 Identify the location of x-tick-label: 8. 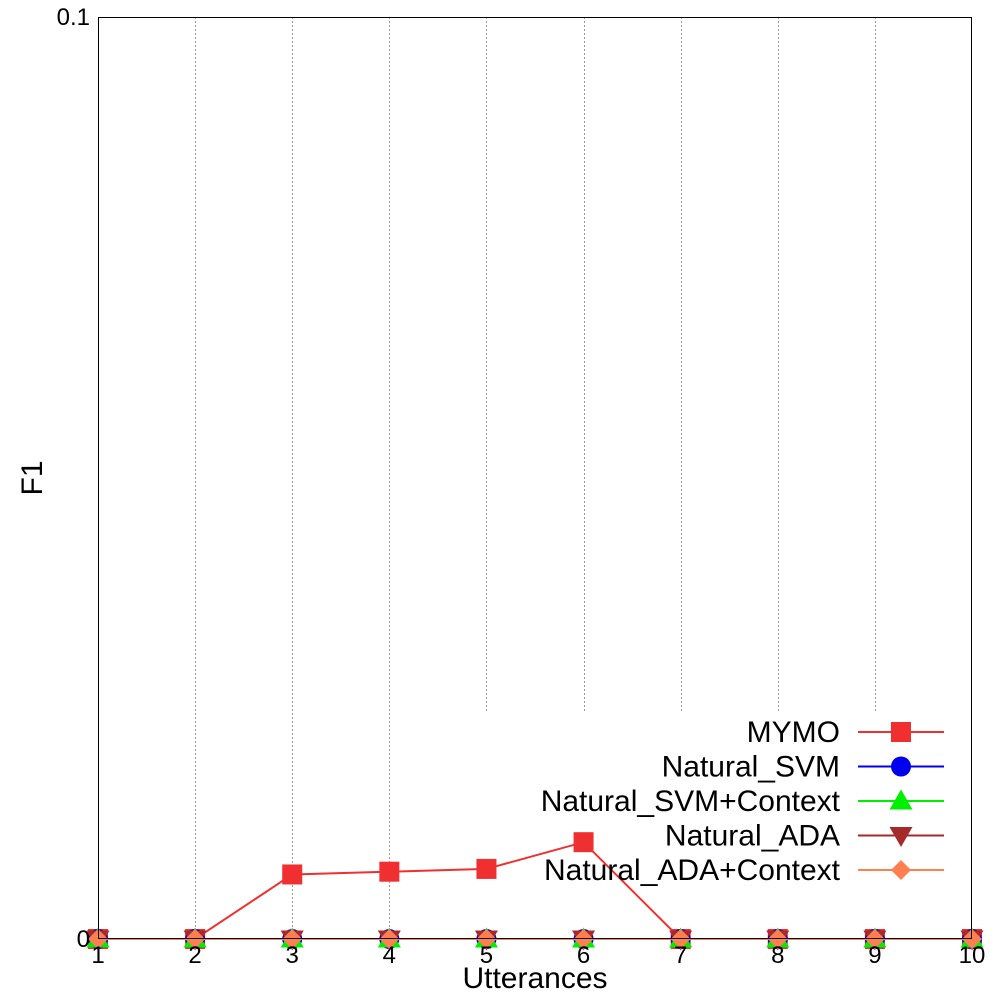
(777, 955).